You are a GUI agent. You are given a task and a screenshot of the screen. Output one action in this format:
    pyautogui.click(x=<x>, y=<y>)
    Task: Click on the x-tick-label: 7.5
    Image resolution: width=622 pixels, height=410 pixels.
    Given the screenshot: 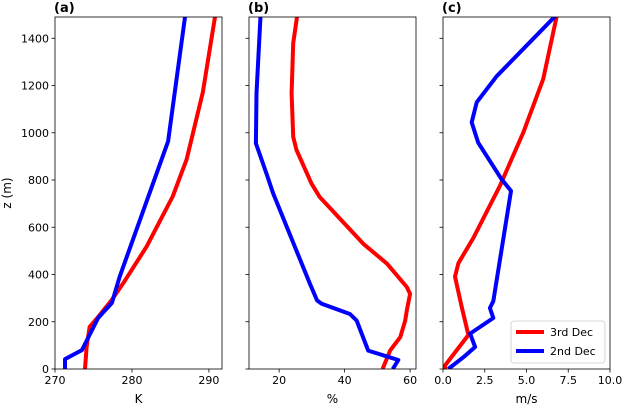 What is the action you would take?
    pyautogui.click(x=569, y=380)
    